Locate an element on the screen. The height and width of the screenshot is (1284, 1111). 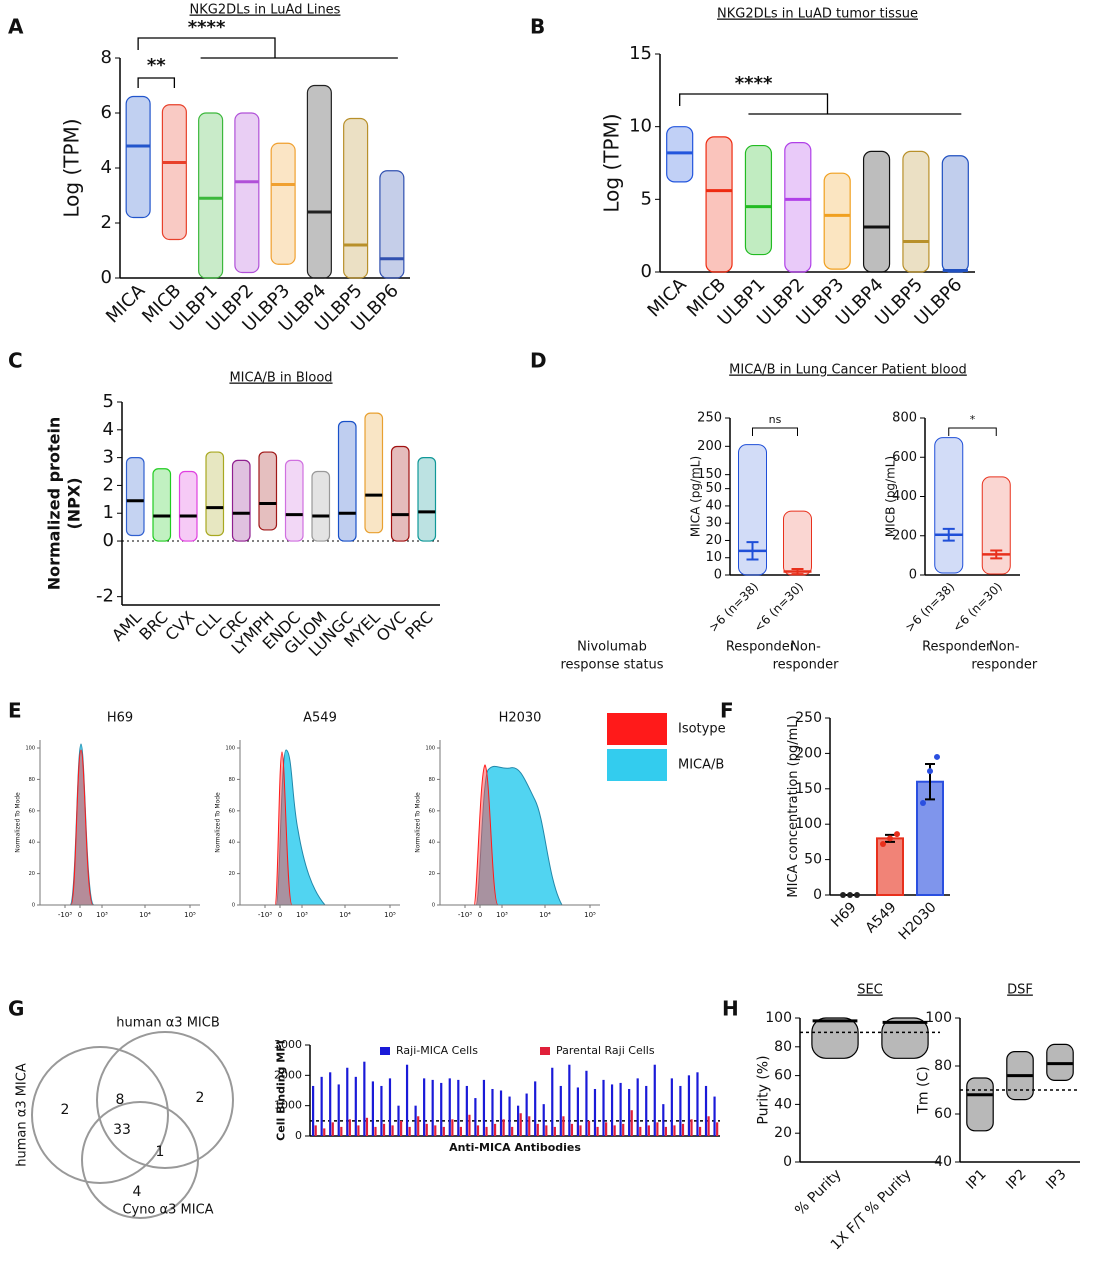
significance-label: * is located at coordinates (973, 419).